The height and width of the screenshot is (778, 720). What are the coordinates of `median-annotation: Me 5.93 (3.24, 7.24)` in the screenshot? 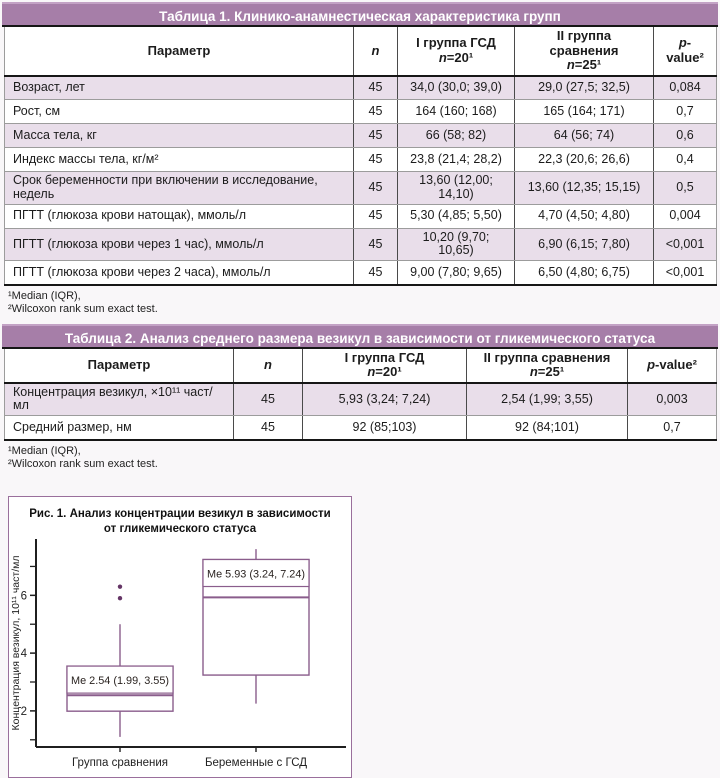 It's located at (256, 574).